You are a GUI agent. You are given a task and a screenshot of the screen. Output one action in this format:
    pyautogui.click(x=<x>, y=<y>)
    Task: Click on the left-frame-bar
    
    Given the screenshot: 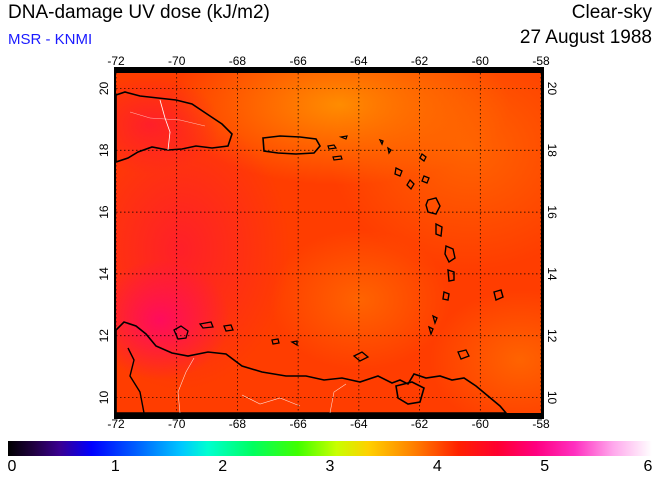 What is the action you would take?
    pyautogui.click(x=115, y=243)
    